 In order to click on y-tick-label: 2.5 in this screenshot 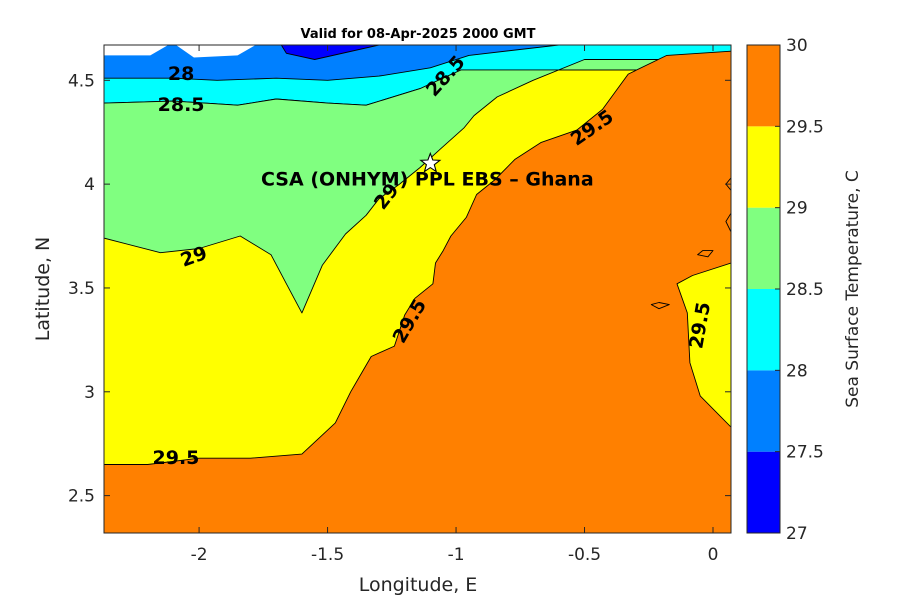, I will do `click(81, 497)`.